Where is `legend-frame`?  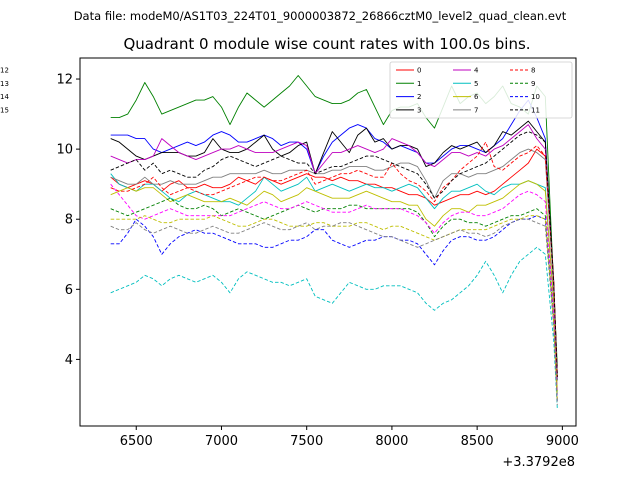
legend-frame is located at coordinates (481, 90).